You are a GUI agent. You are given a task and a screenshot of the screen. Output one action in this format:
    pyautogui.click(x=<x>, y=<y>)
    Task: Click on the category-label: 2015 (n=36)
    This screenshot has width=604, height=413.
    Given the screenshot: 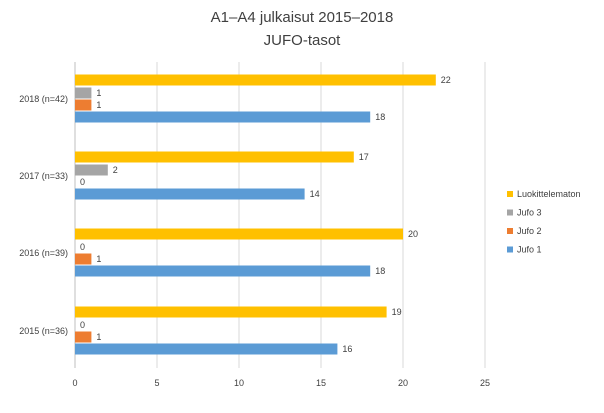 What is the action you would take?
    pyautogui.click(x=43, y=331)
    